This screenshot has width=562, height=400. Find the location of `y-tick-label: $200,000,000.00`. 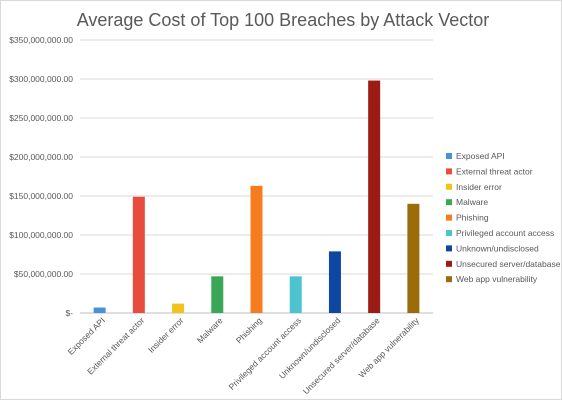

y-tick-label: $200,000,000.00 is located at coordinates (41, 157).